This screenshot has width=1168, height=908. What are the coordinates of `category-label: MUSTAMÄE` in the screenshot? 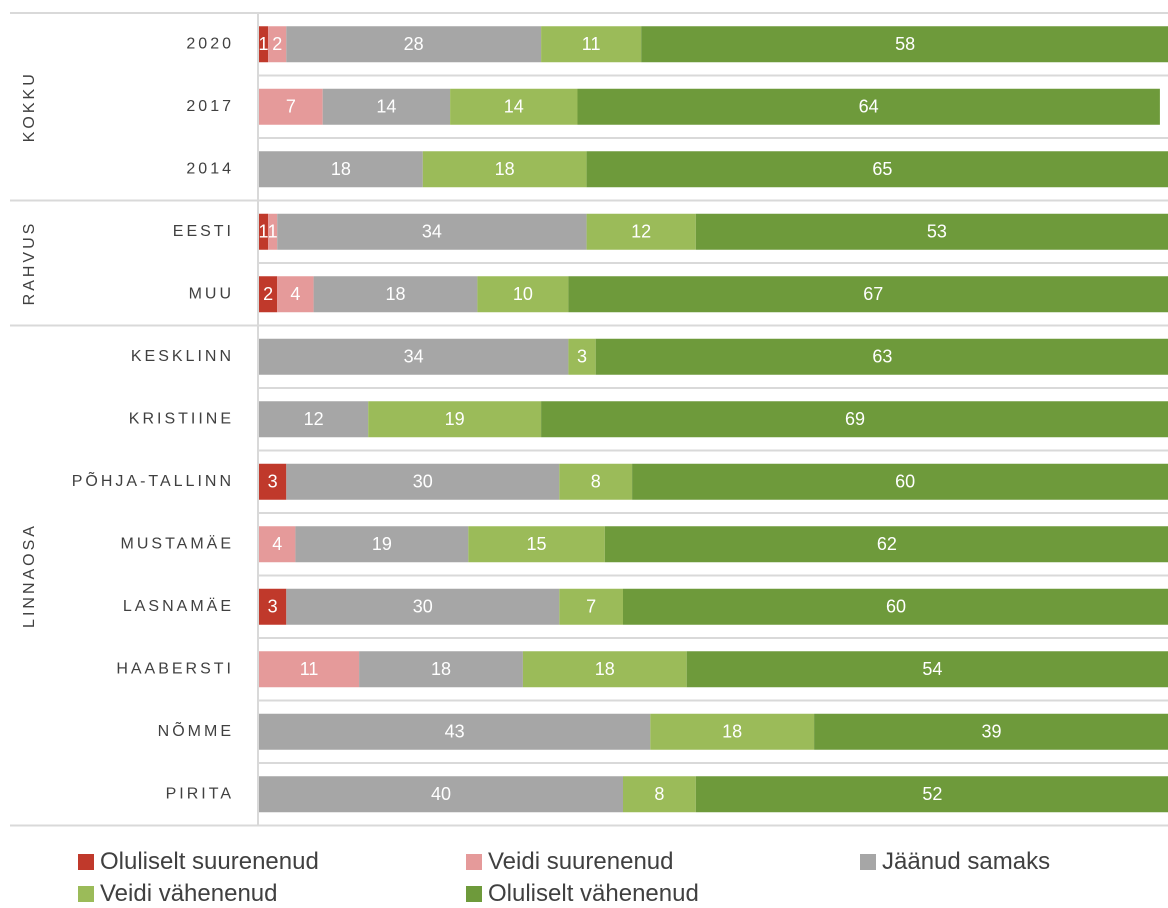 It's located at (177, 543).